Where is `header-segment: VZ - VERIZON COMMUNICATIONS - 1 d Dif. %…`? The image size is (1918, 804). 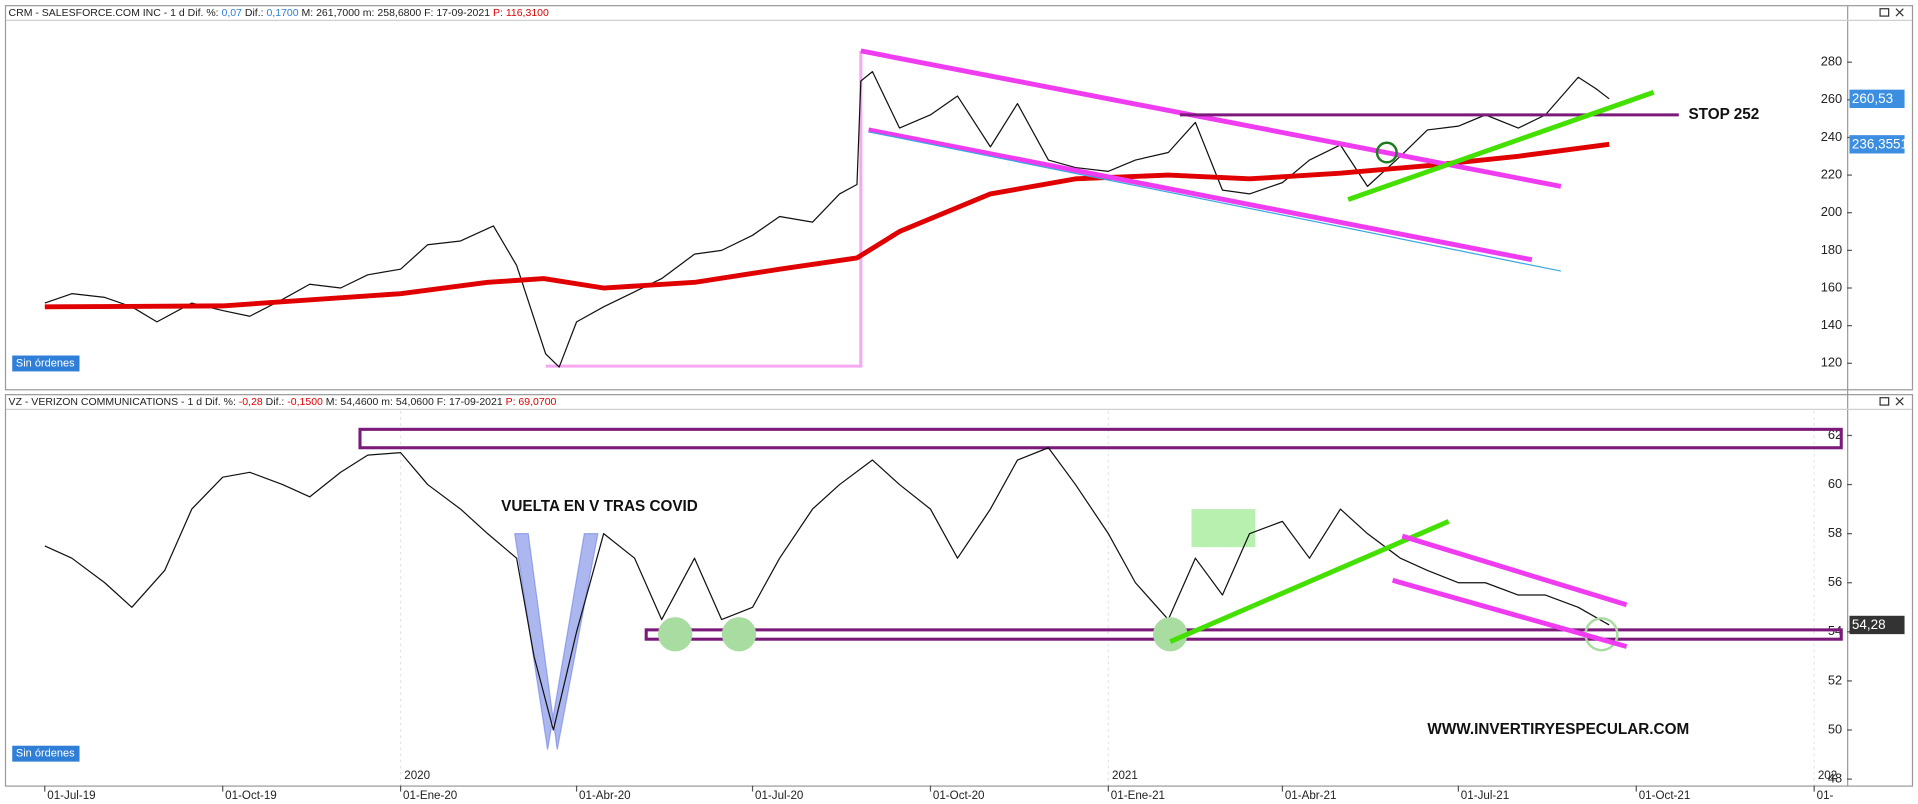
header-segment: VZ - VERIZON COMMUNICATIONS - 1 d Dif. %… is located at coordinates (124, 402).